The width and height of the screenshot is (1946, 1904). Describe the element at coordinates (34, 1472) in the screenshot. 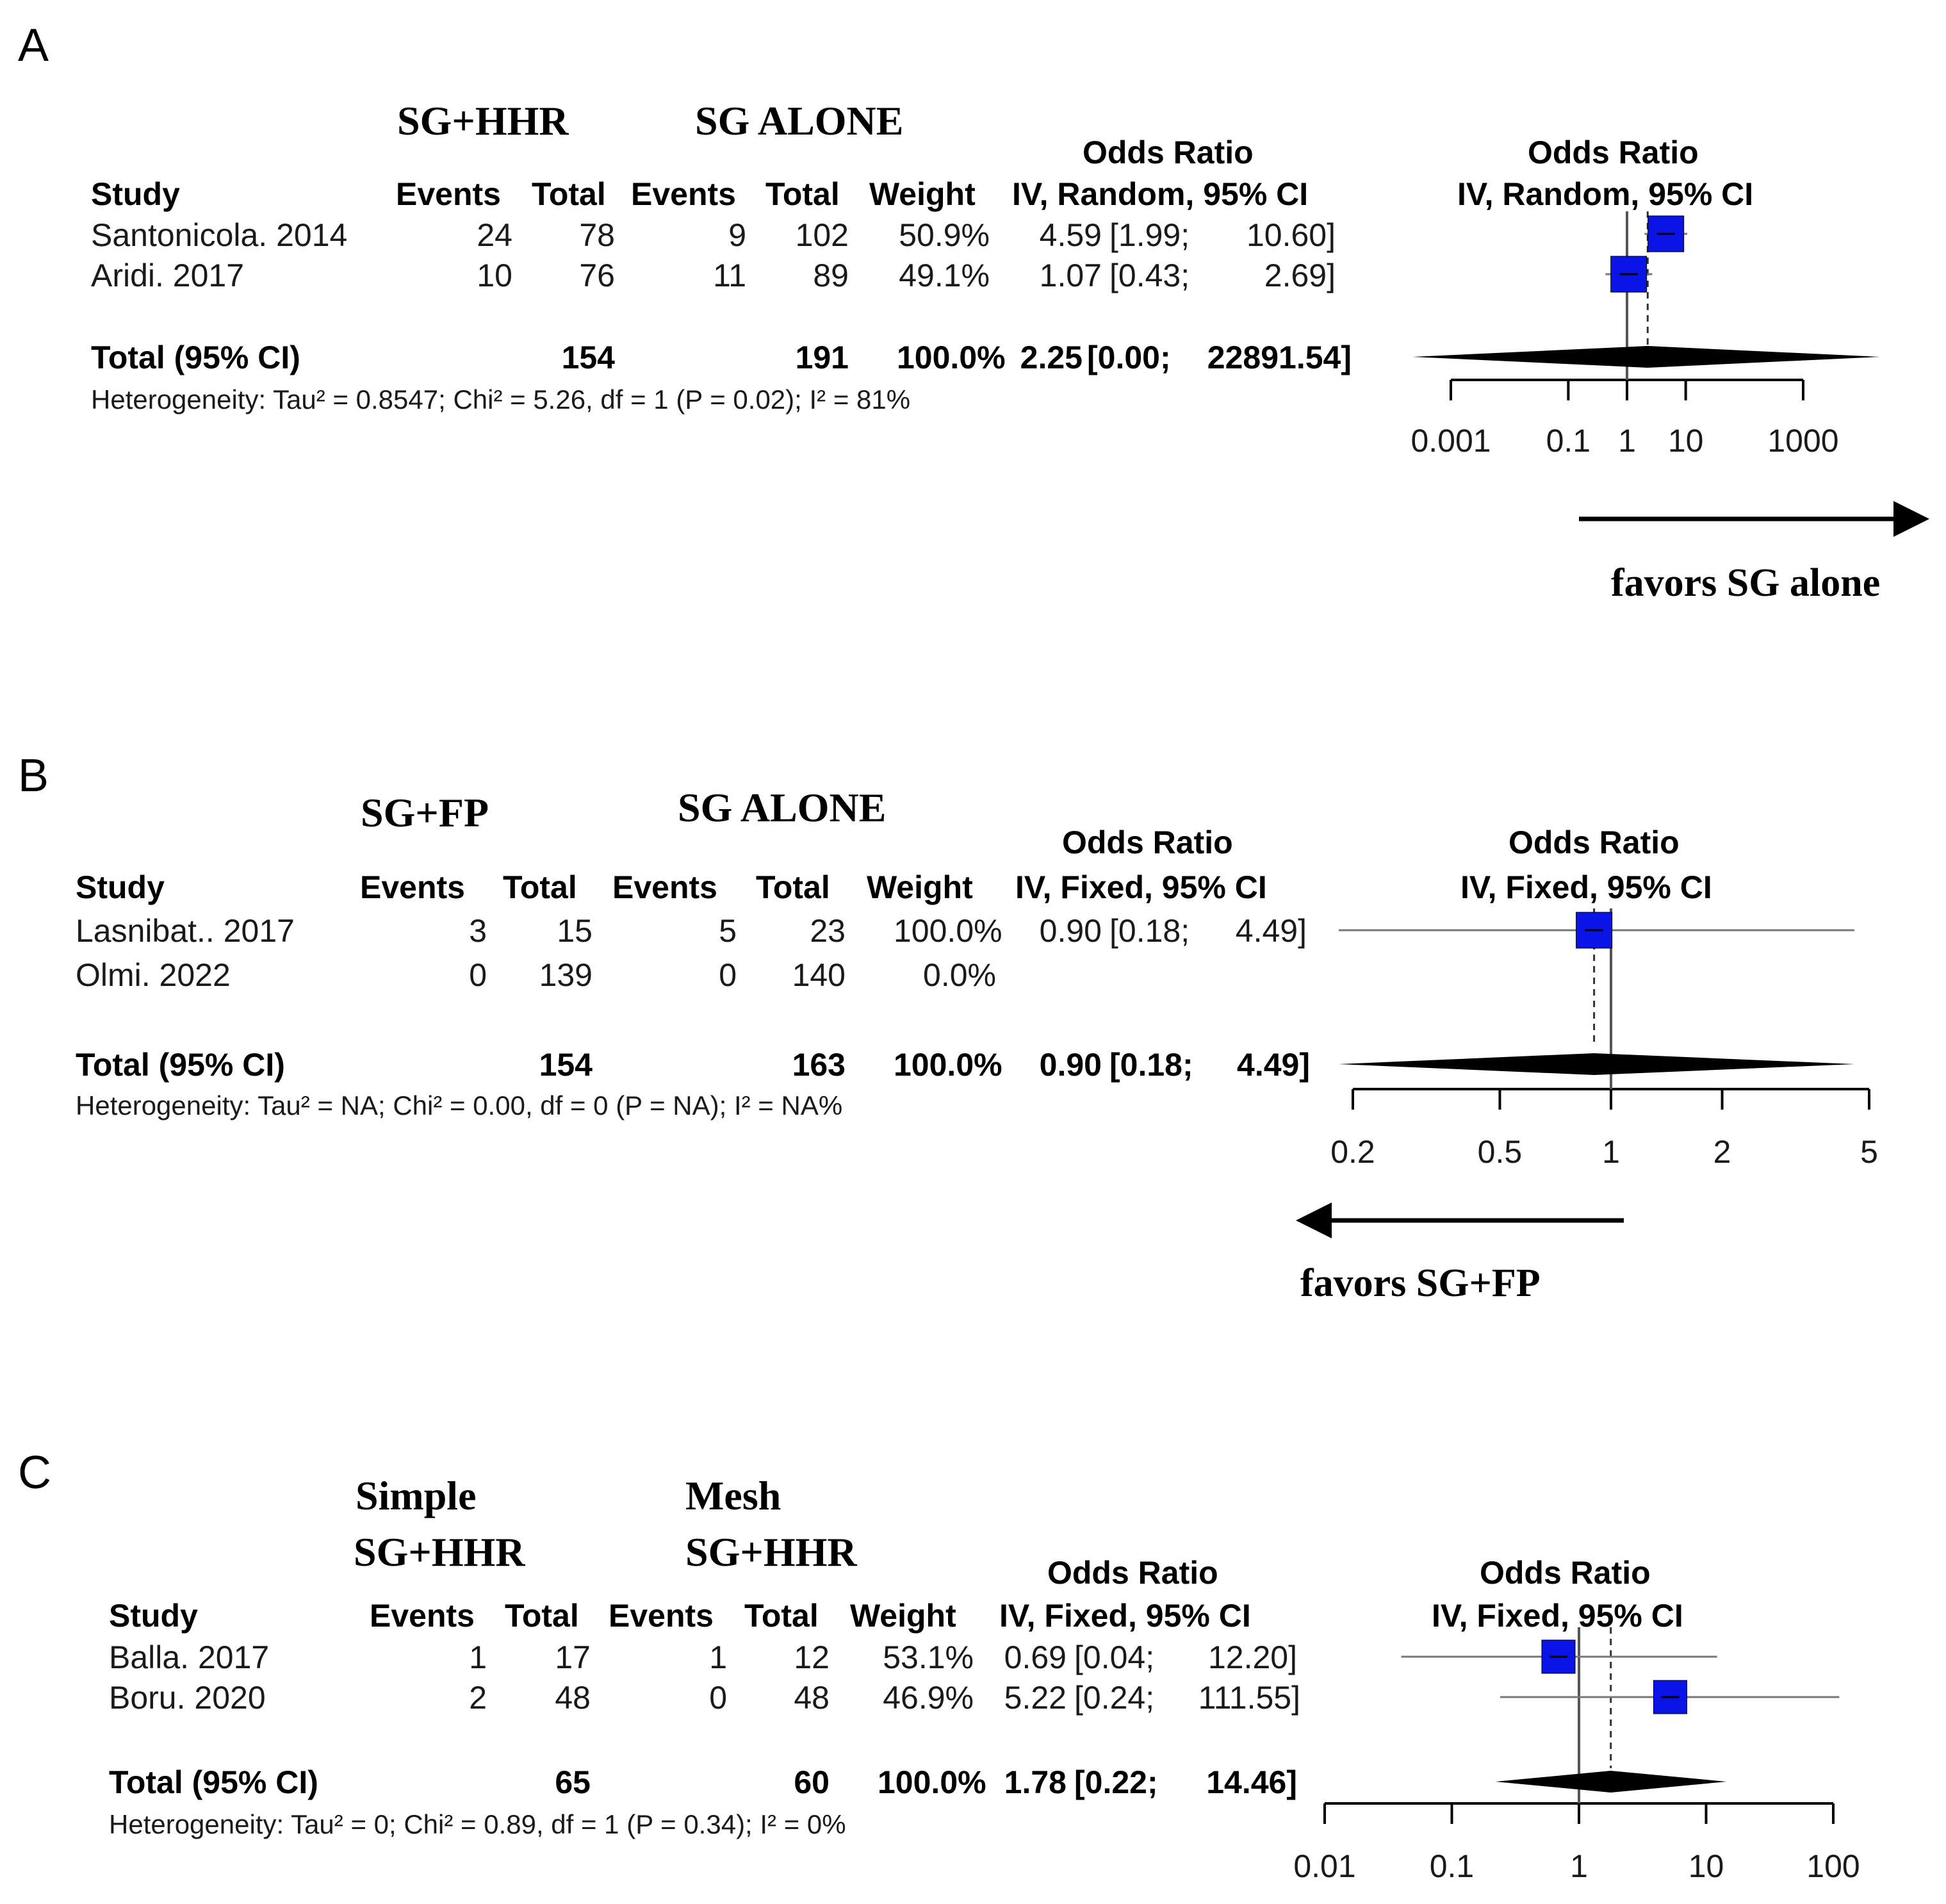

I see `panel-letter-c: C` at that location.